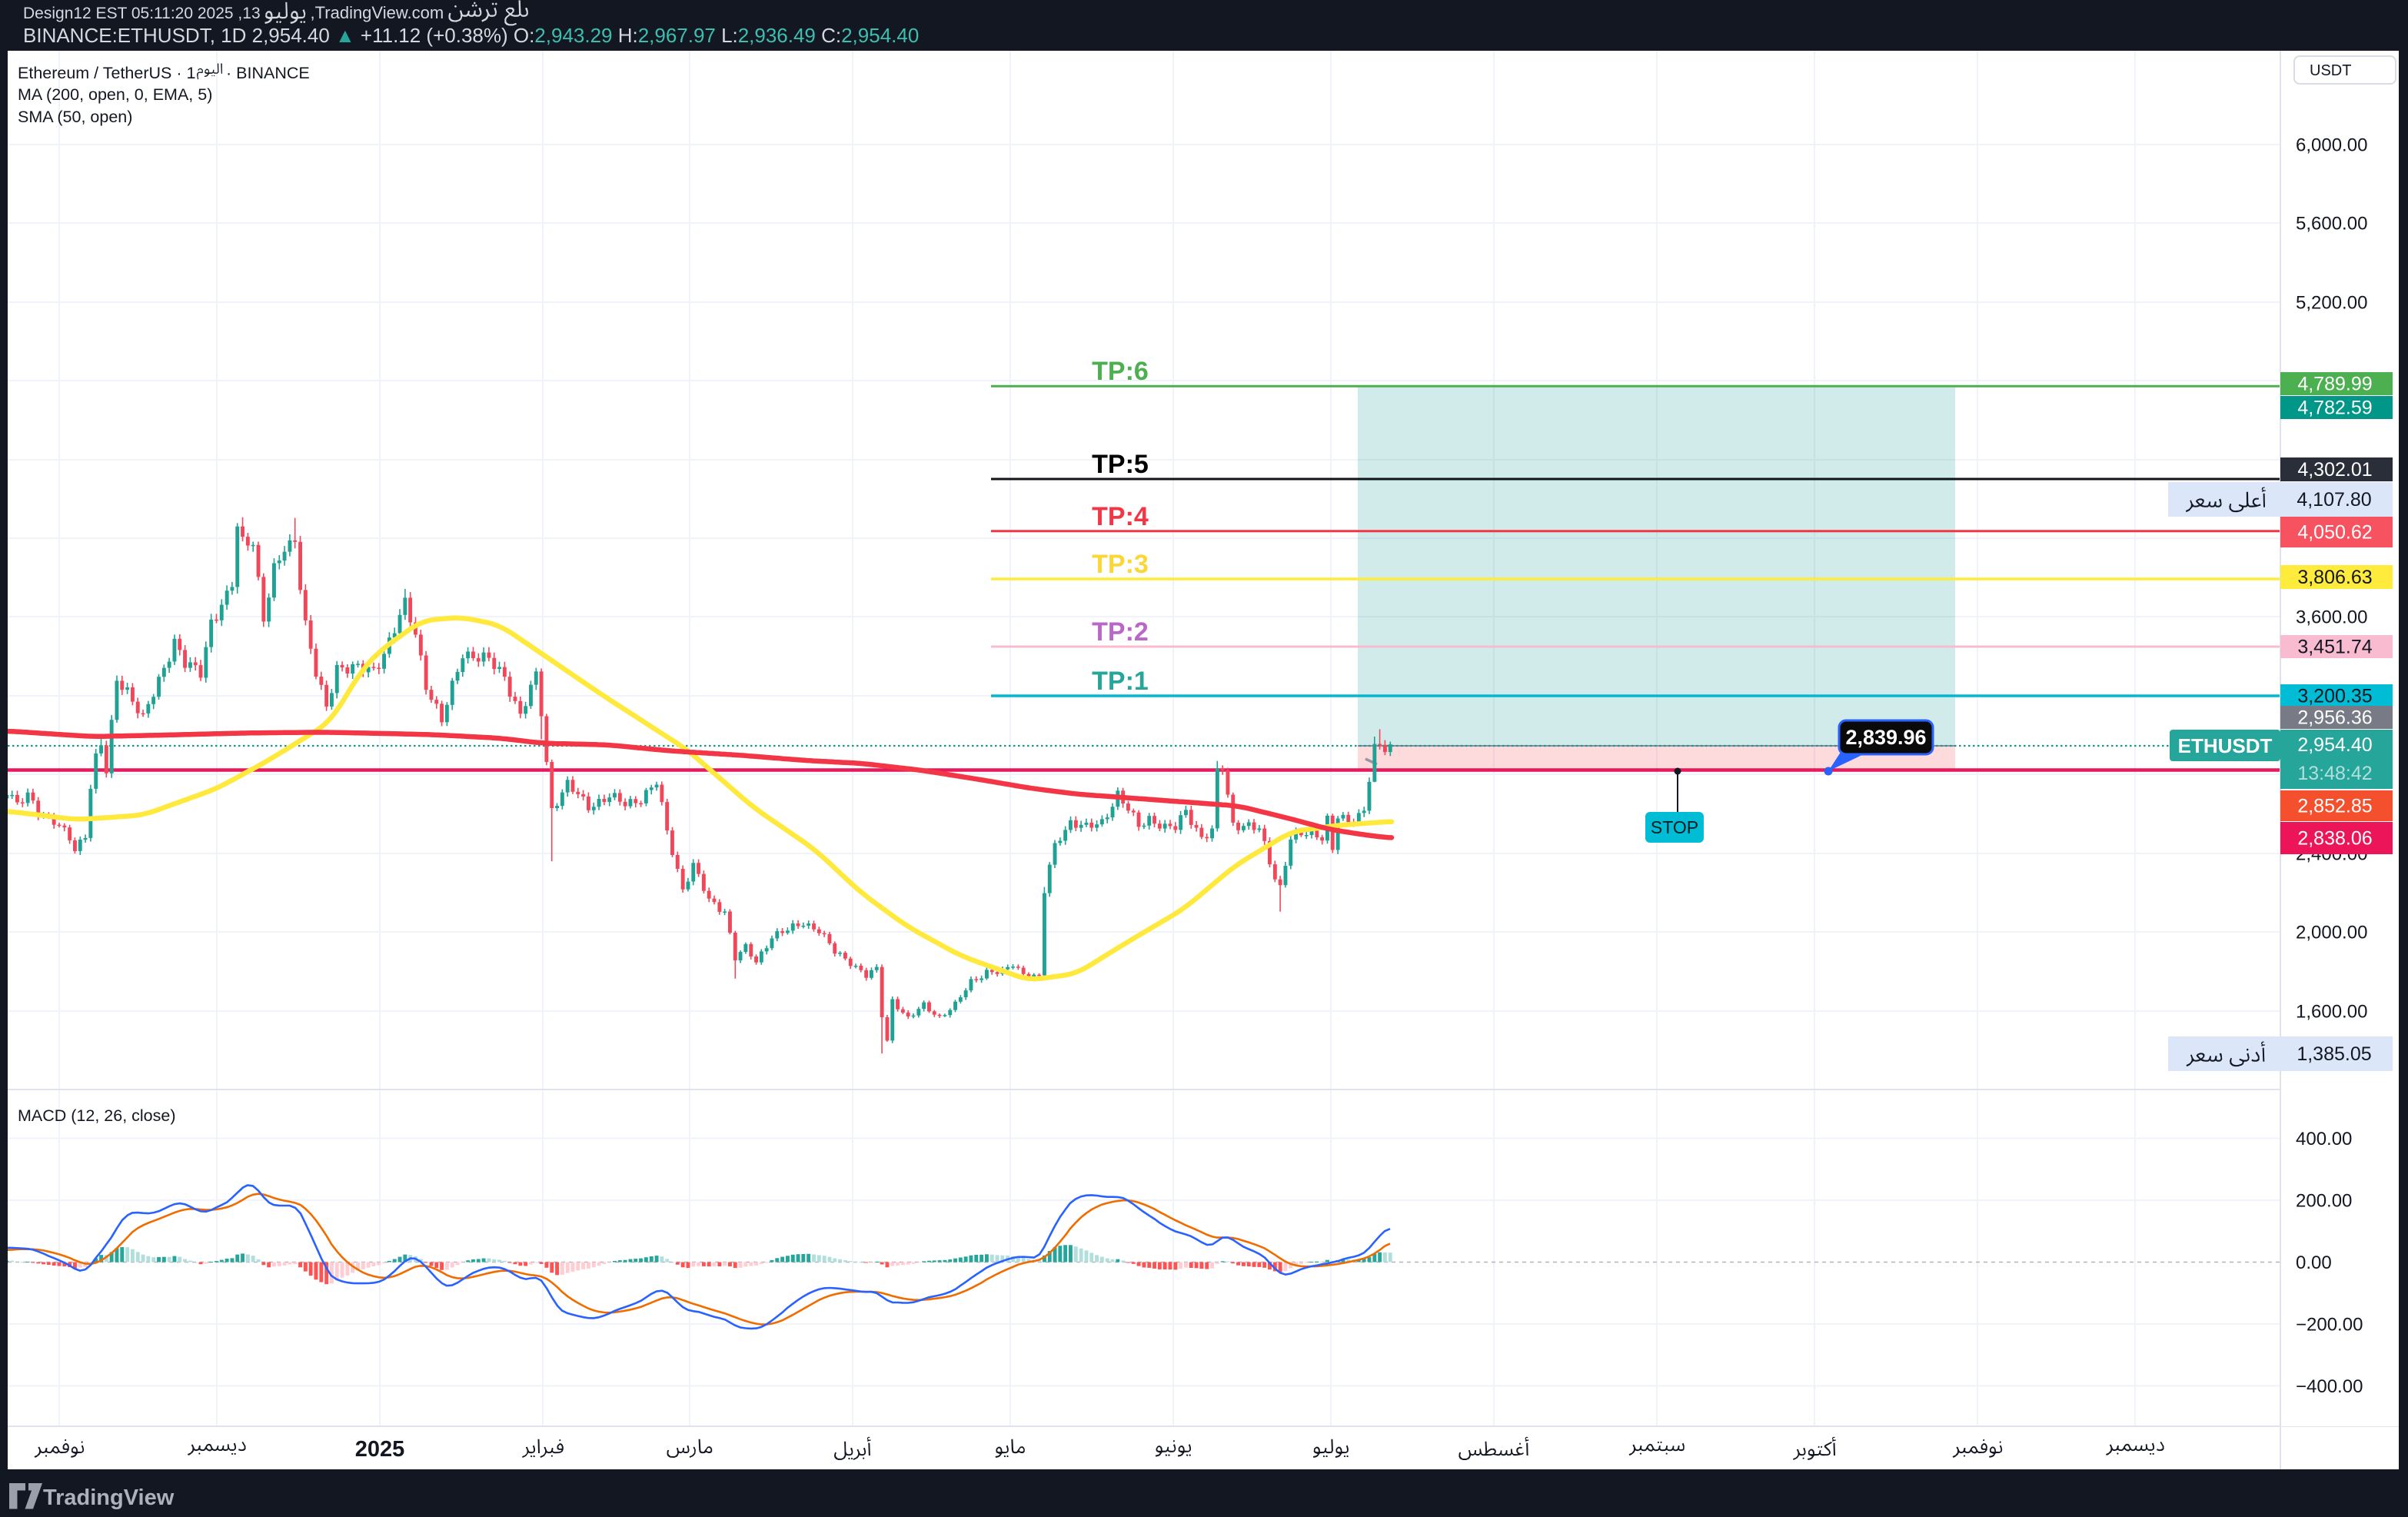 The height and width of the screenshot is (1517, 2408). I want to click on svg-text: Design12 EST 05:11:20 2025 ,13, so click(142, 13).